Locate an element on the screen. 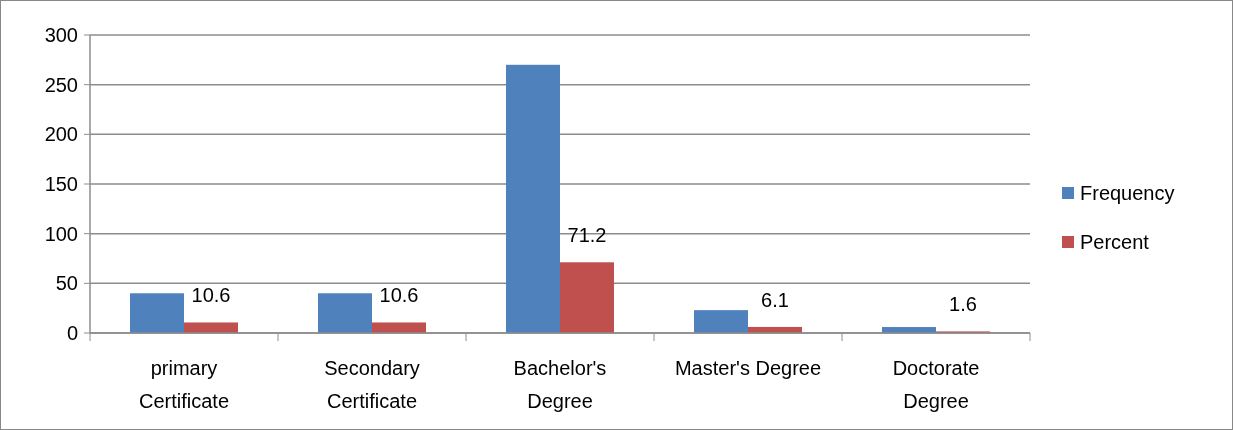  y-tick-label: 100 is located at coordinates (61, 233).